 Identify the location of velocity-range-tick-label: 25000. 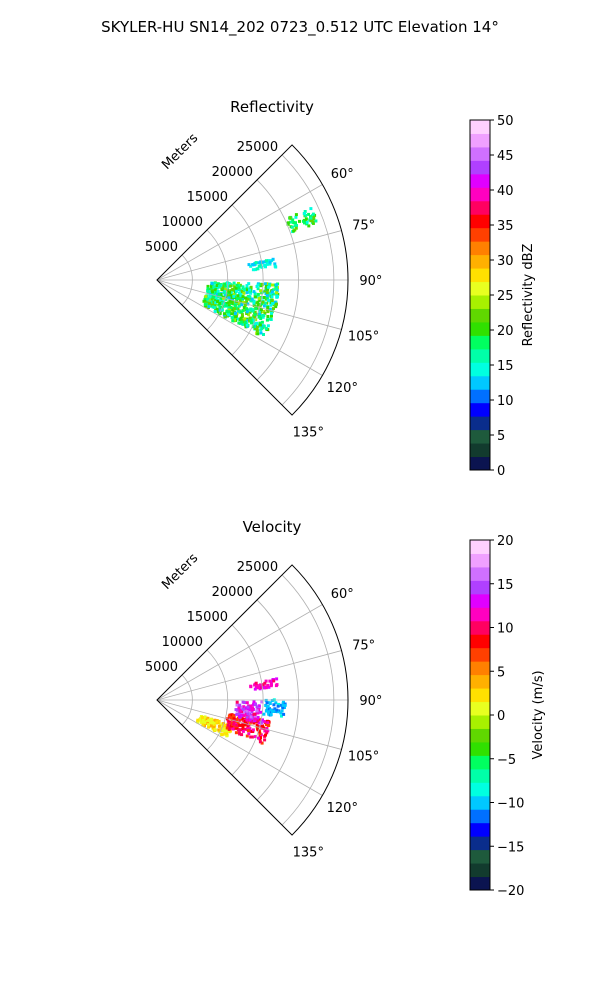
(257, 567).